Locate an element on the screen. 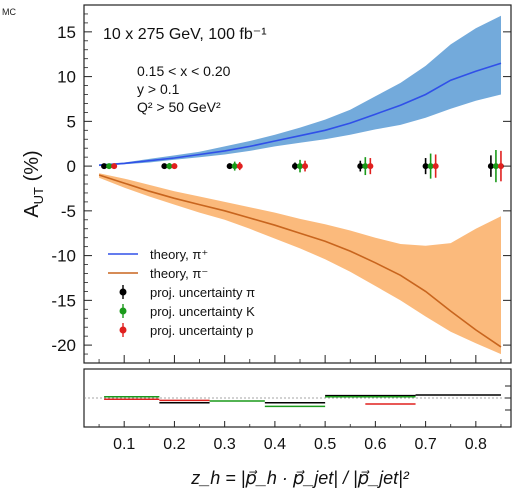  legend-label: theory, π⁻ is located at coordinates (179, 273).